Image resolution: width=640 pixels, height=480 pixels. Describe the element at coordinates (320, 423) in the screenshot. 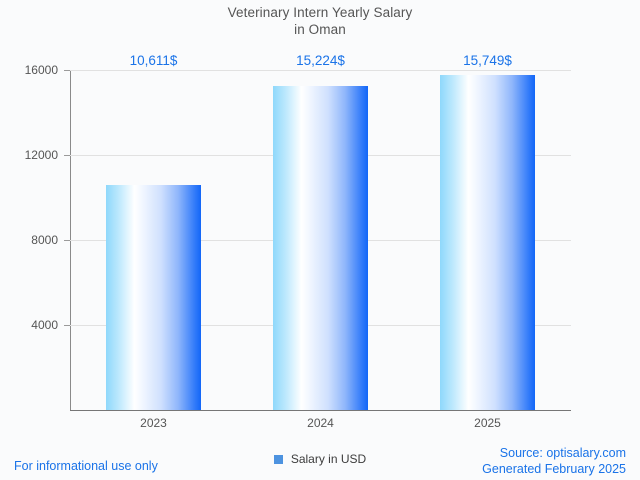

I see `x-tick-label: 2024` at that location.